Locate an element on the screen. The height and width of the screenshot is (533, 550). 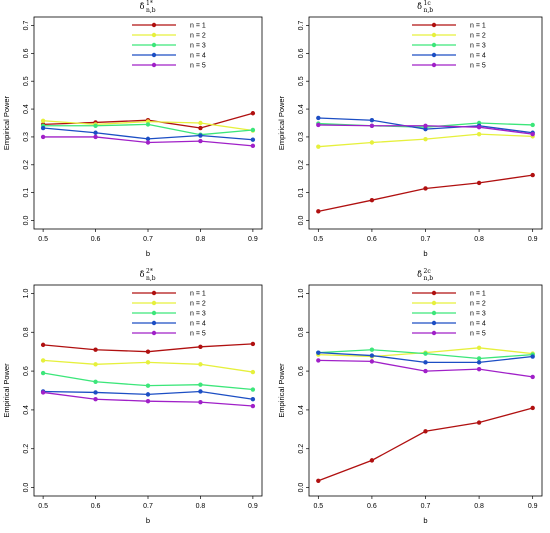
legend-label: n = 1 is located at coordinates (478, 26).